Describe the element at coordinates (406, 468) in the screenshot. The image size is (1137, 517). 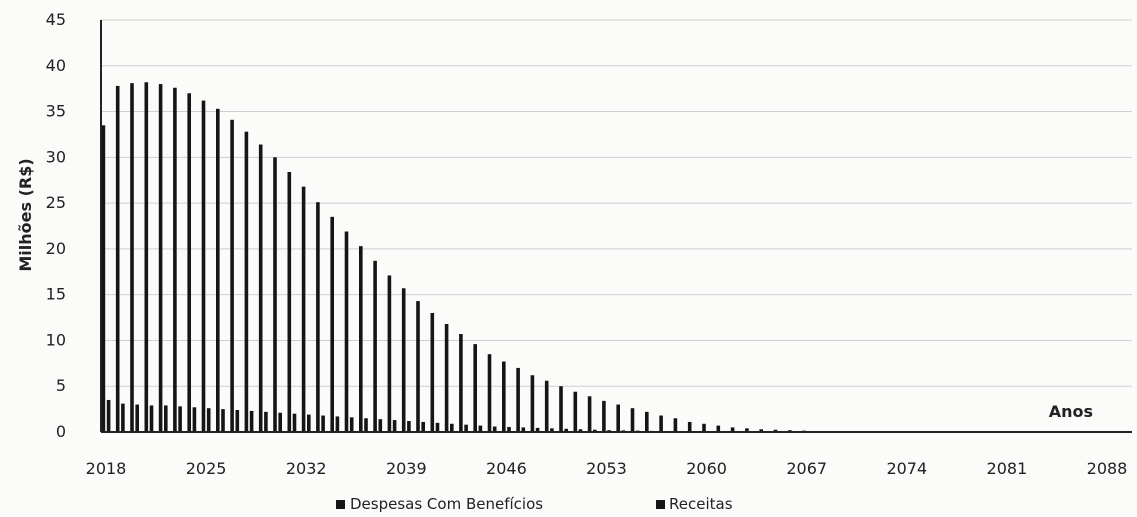
I see `x-tick-label: 2039` at that location.